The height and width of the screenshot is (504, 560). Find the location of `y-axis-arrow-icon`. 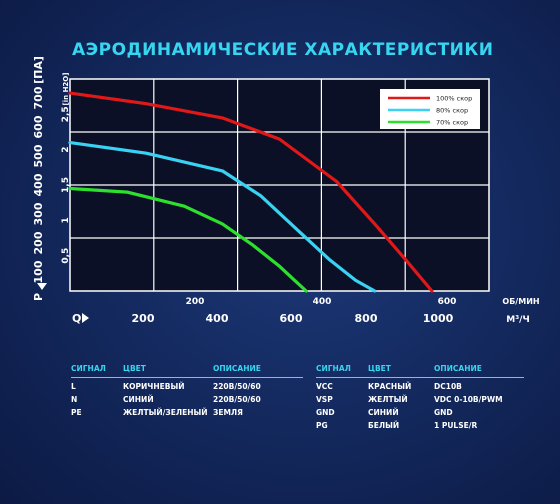

y-axis-arrow-icon is located at coordinates (42, 286).